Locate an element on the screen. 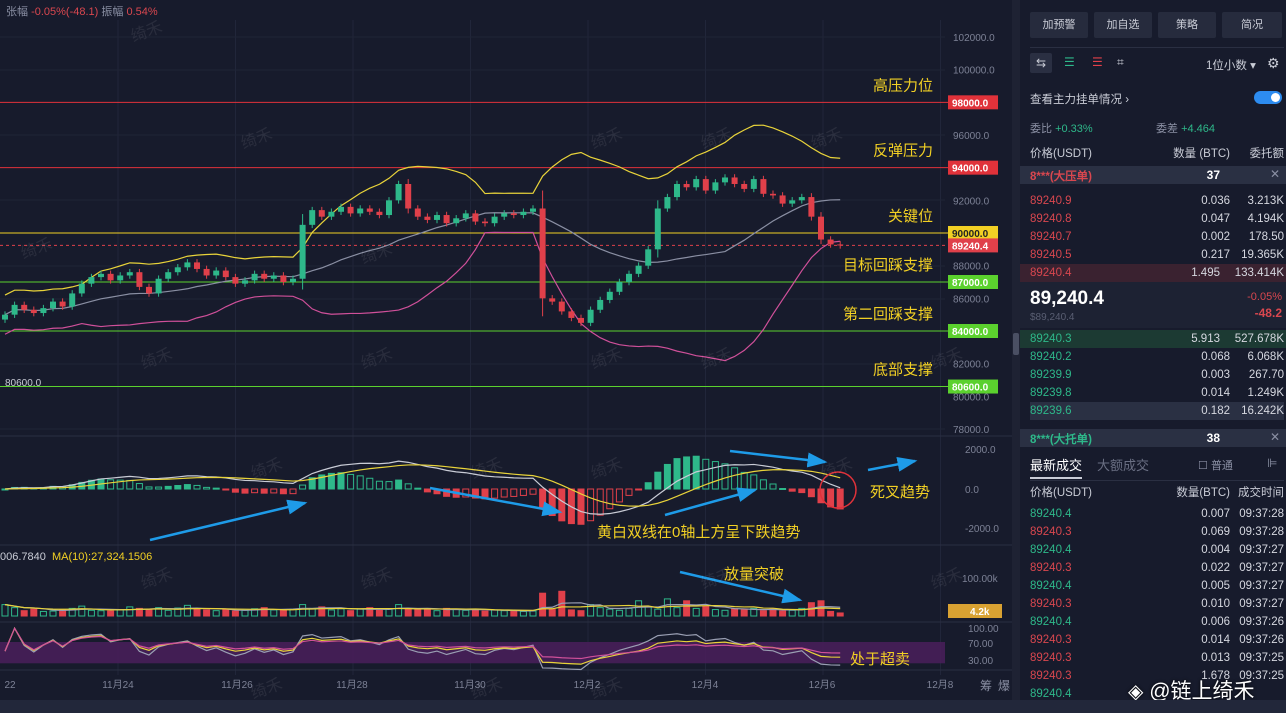 The image size is (1286, 713). ask-row: 89240.4 1.495 133.414K is located at coordinates (1153, 273).